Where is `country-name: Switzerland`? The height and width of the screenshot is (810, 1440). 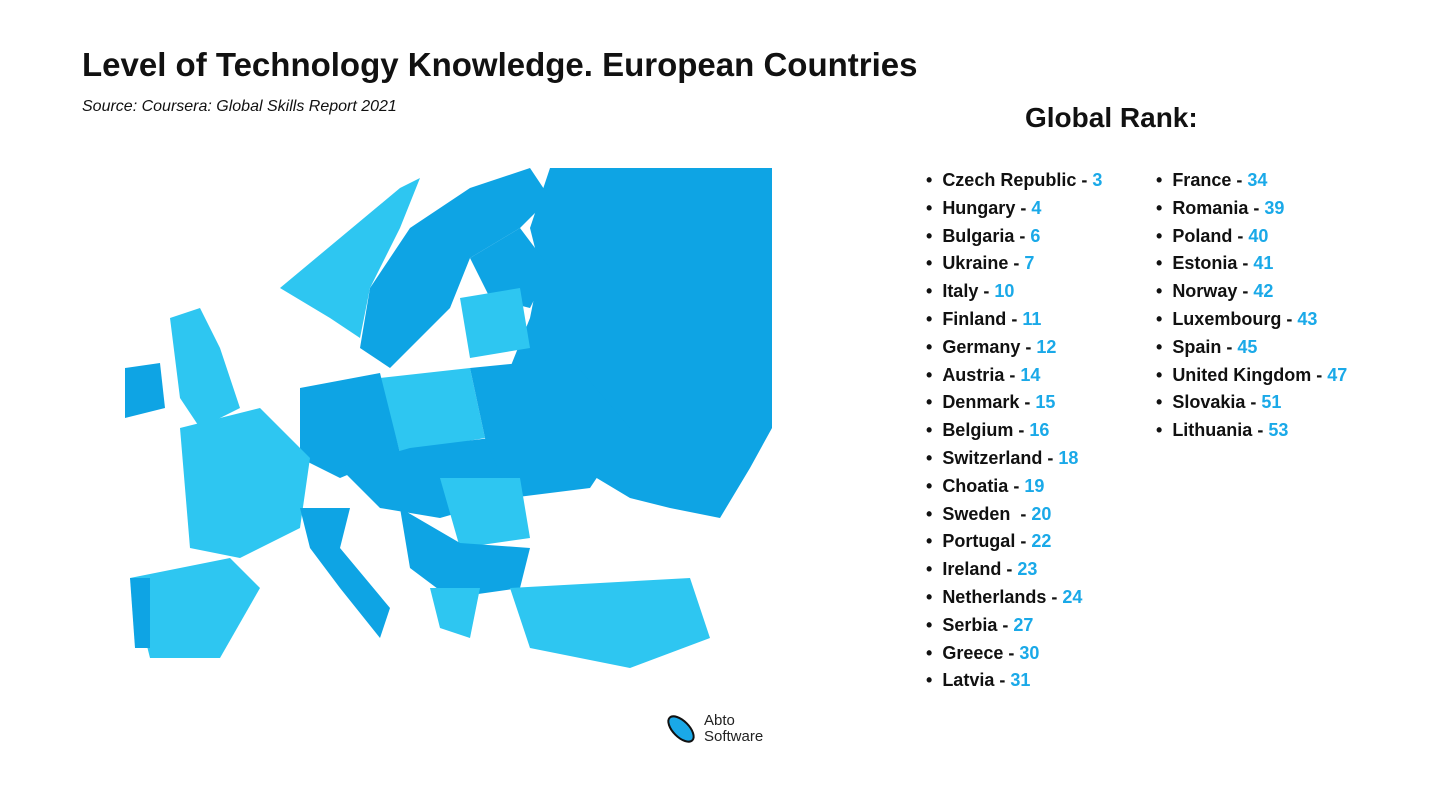
country-name: Switzerland is located at coordinates (992, 457).